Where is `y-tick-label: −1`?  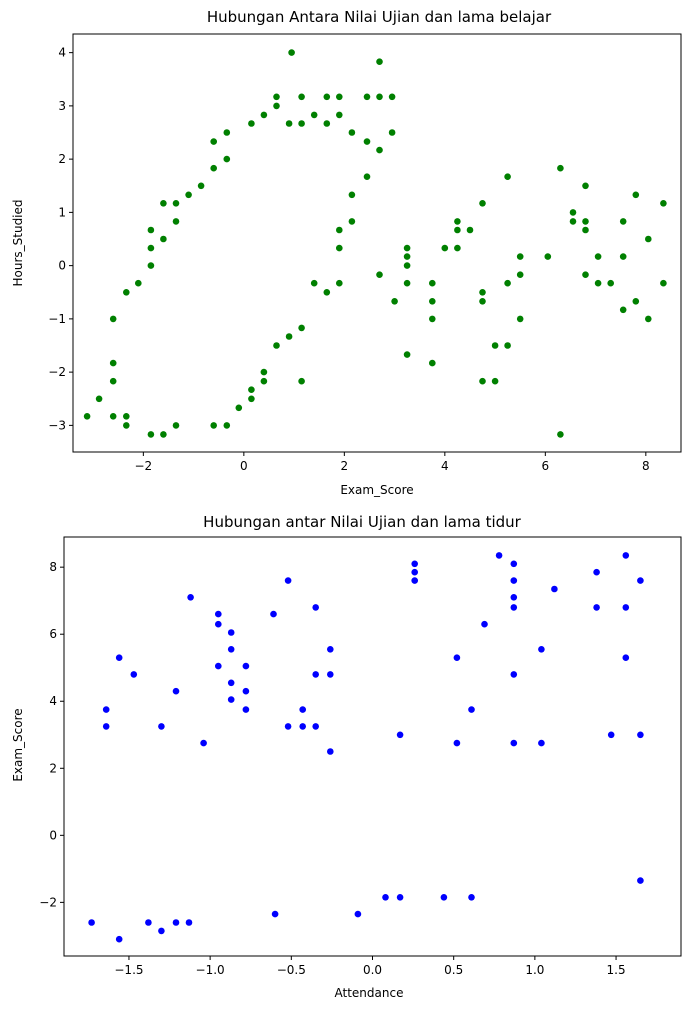 y-tick-label: −1 is located at coordinates (57, 319).